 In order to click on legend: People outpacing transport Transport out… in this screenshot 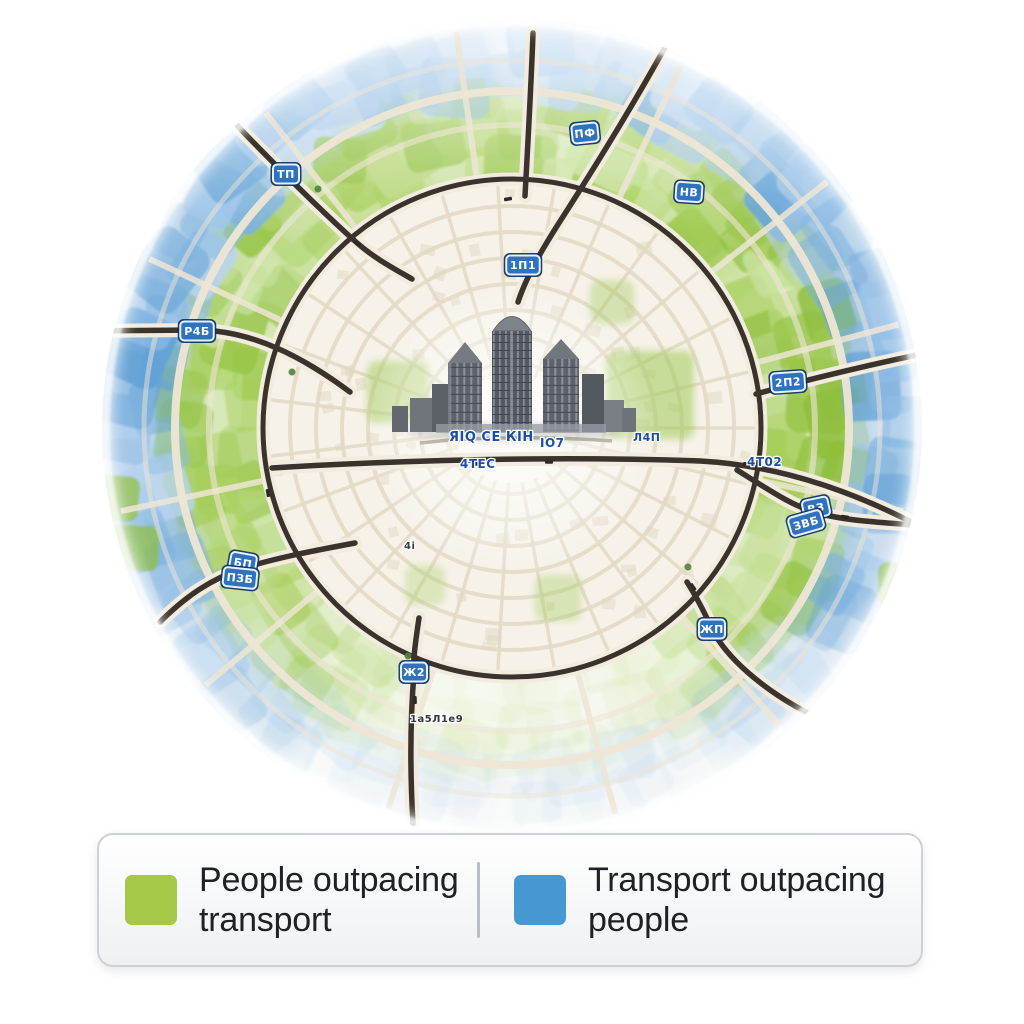, I will do `click(510, 900)`.